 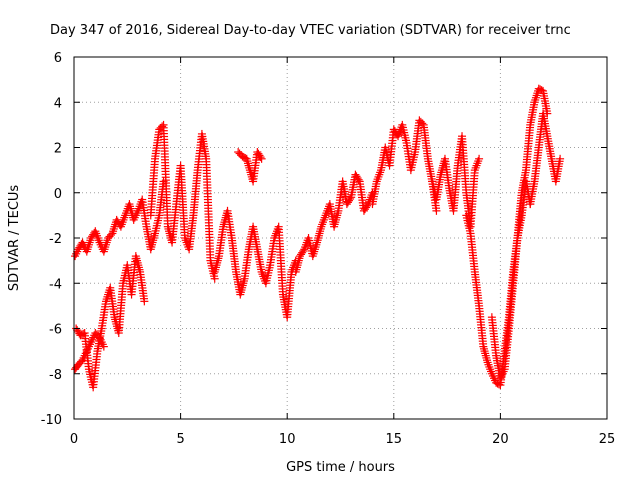 What do you see at coordinates (500, 439) in the screenshot?
I see `x-tick-label: 20` at bounding box center [500, 439].